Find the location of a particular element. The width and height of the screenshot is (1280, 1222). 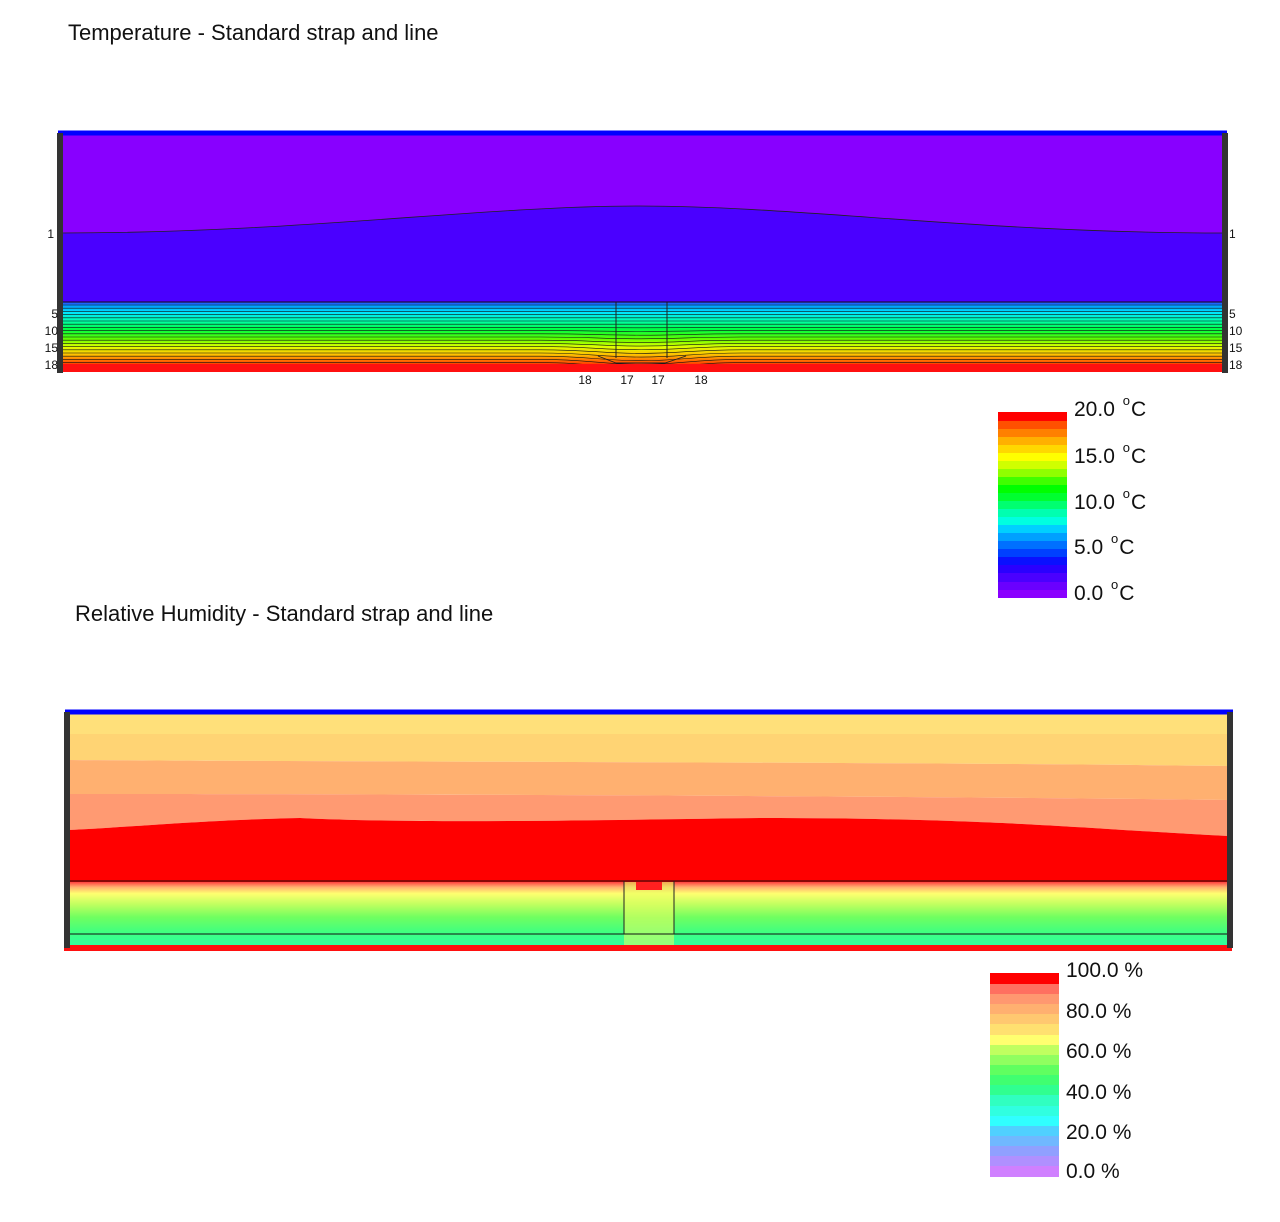

temp-legend-value-20: 20.0 is located at coordinates (1094, 409).